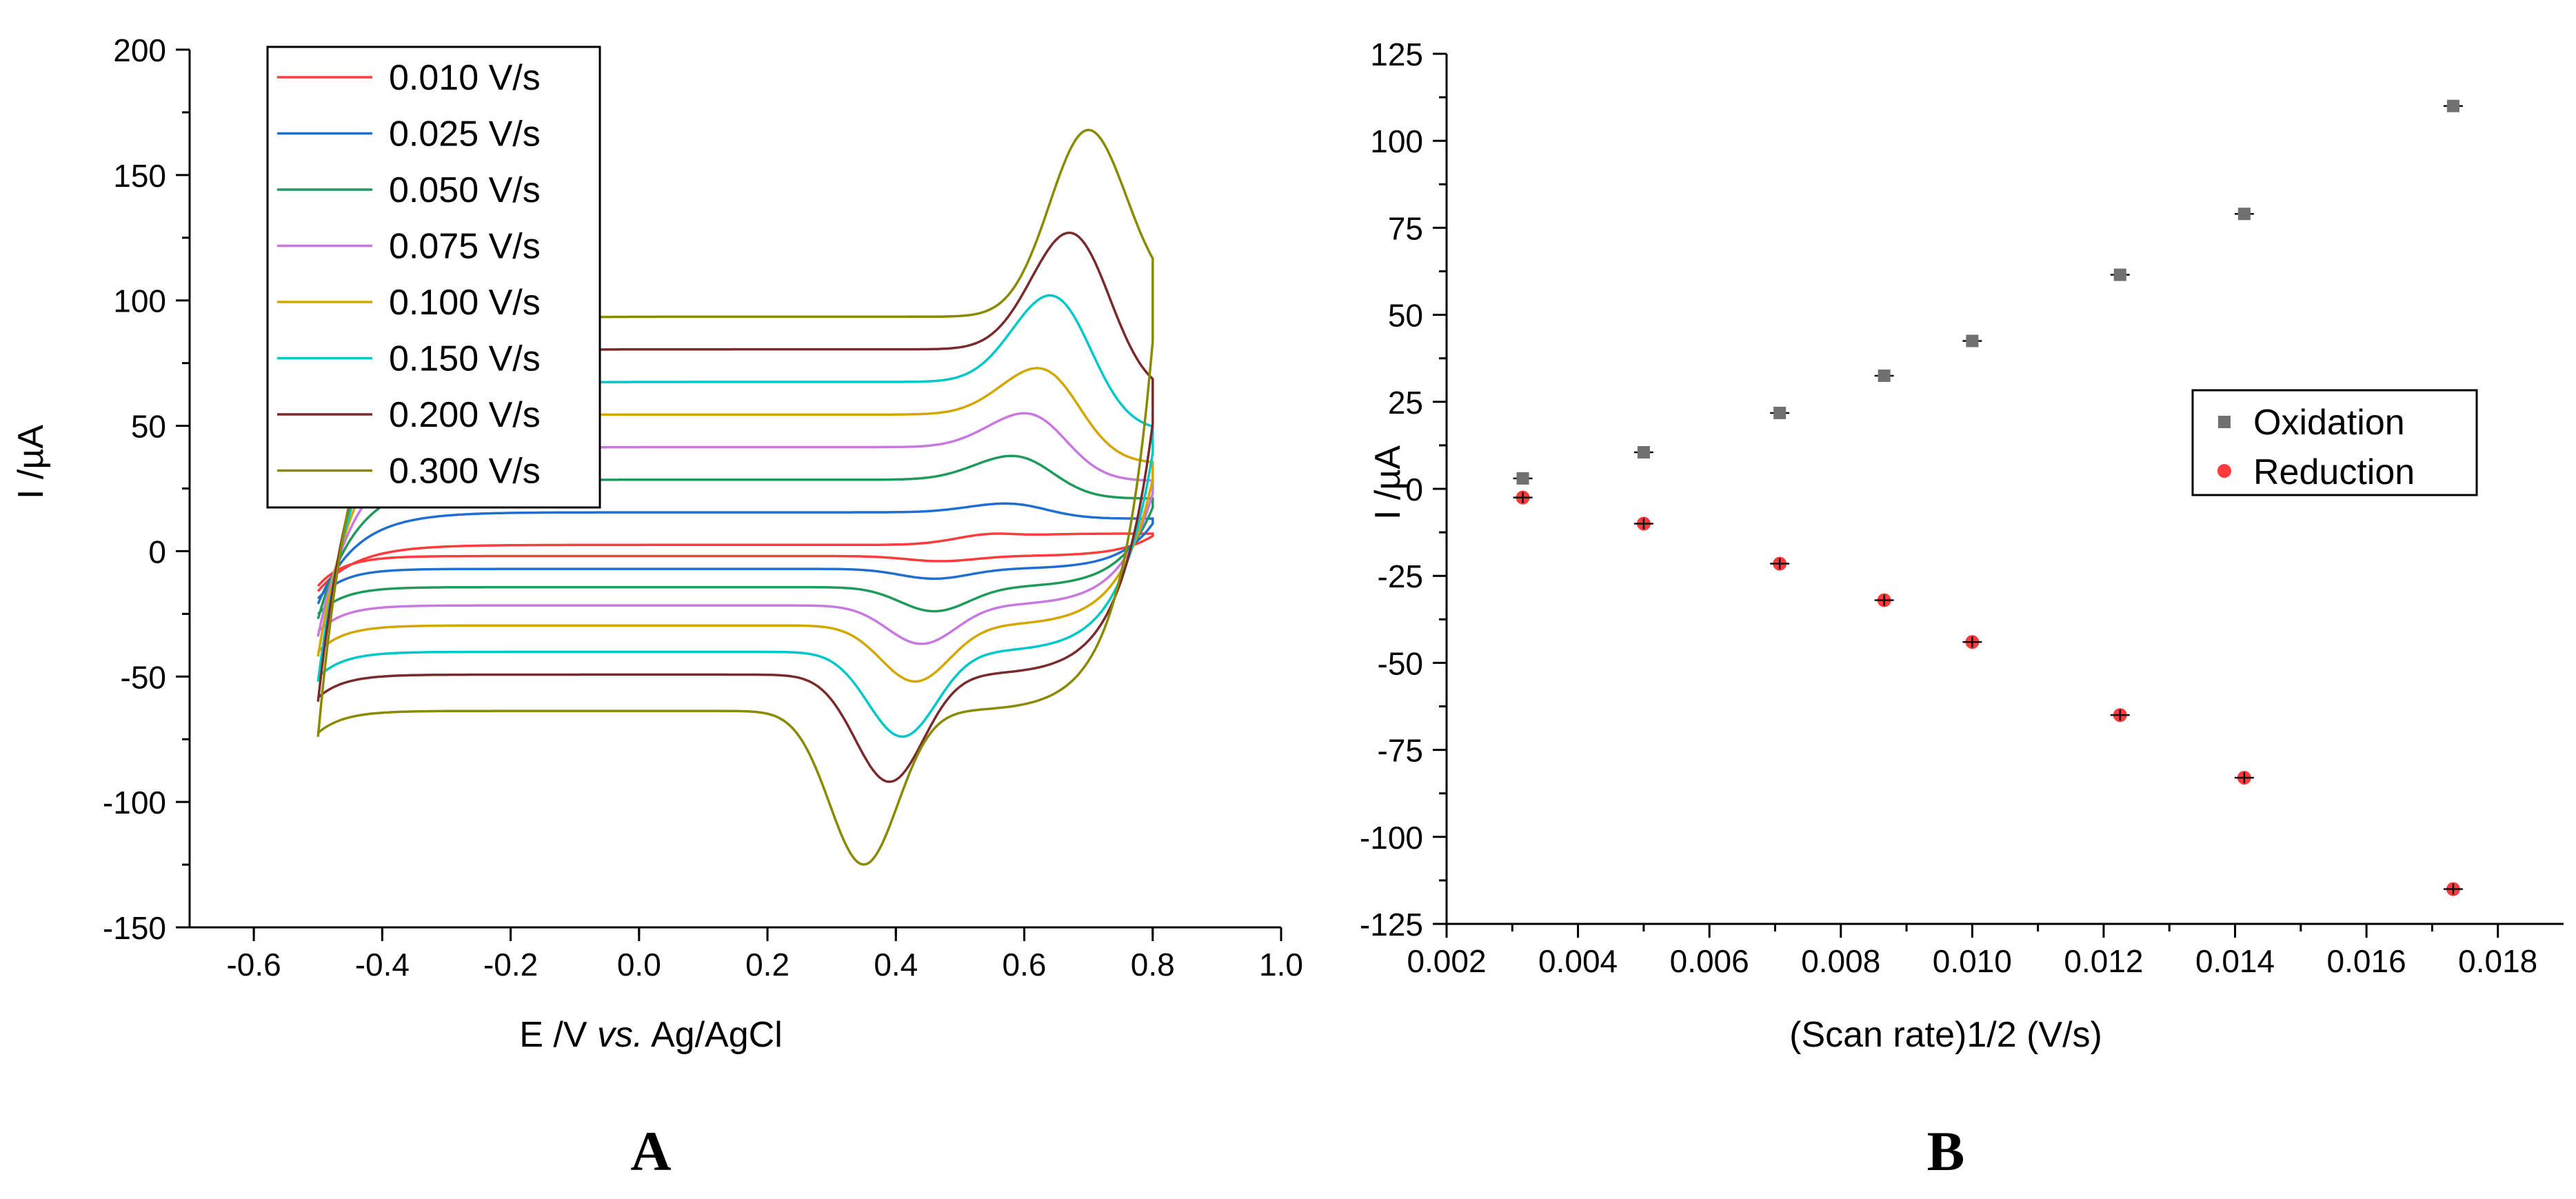  What do you see at coordinates (1840, 961) in the screenshot?
I see `panel-b-x-tick-label: 0.008` at bounding box center [1840, 961].